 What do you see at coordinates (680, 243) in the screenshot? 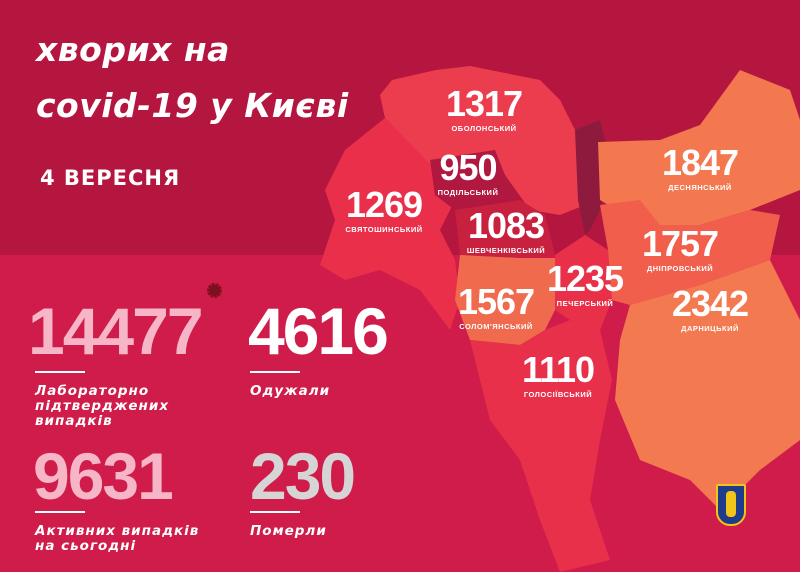
I see `district-value-dniprovskyi: 1757` at bounding box center [680, 243].